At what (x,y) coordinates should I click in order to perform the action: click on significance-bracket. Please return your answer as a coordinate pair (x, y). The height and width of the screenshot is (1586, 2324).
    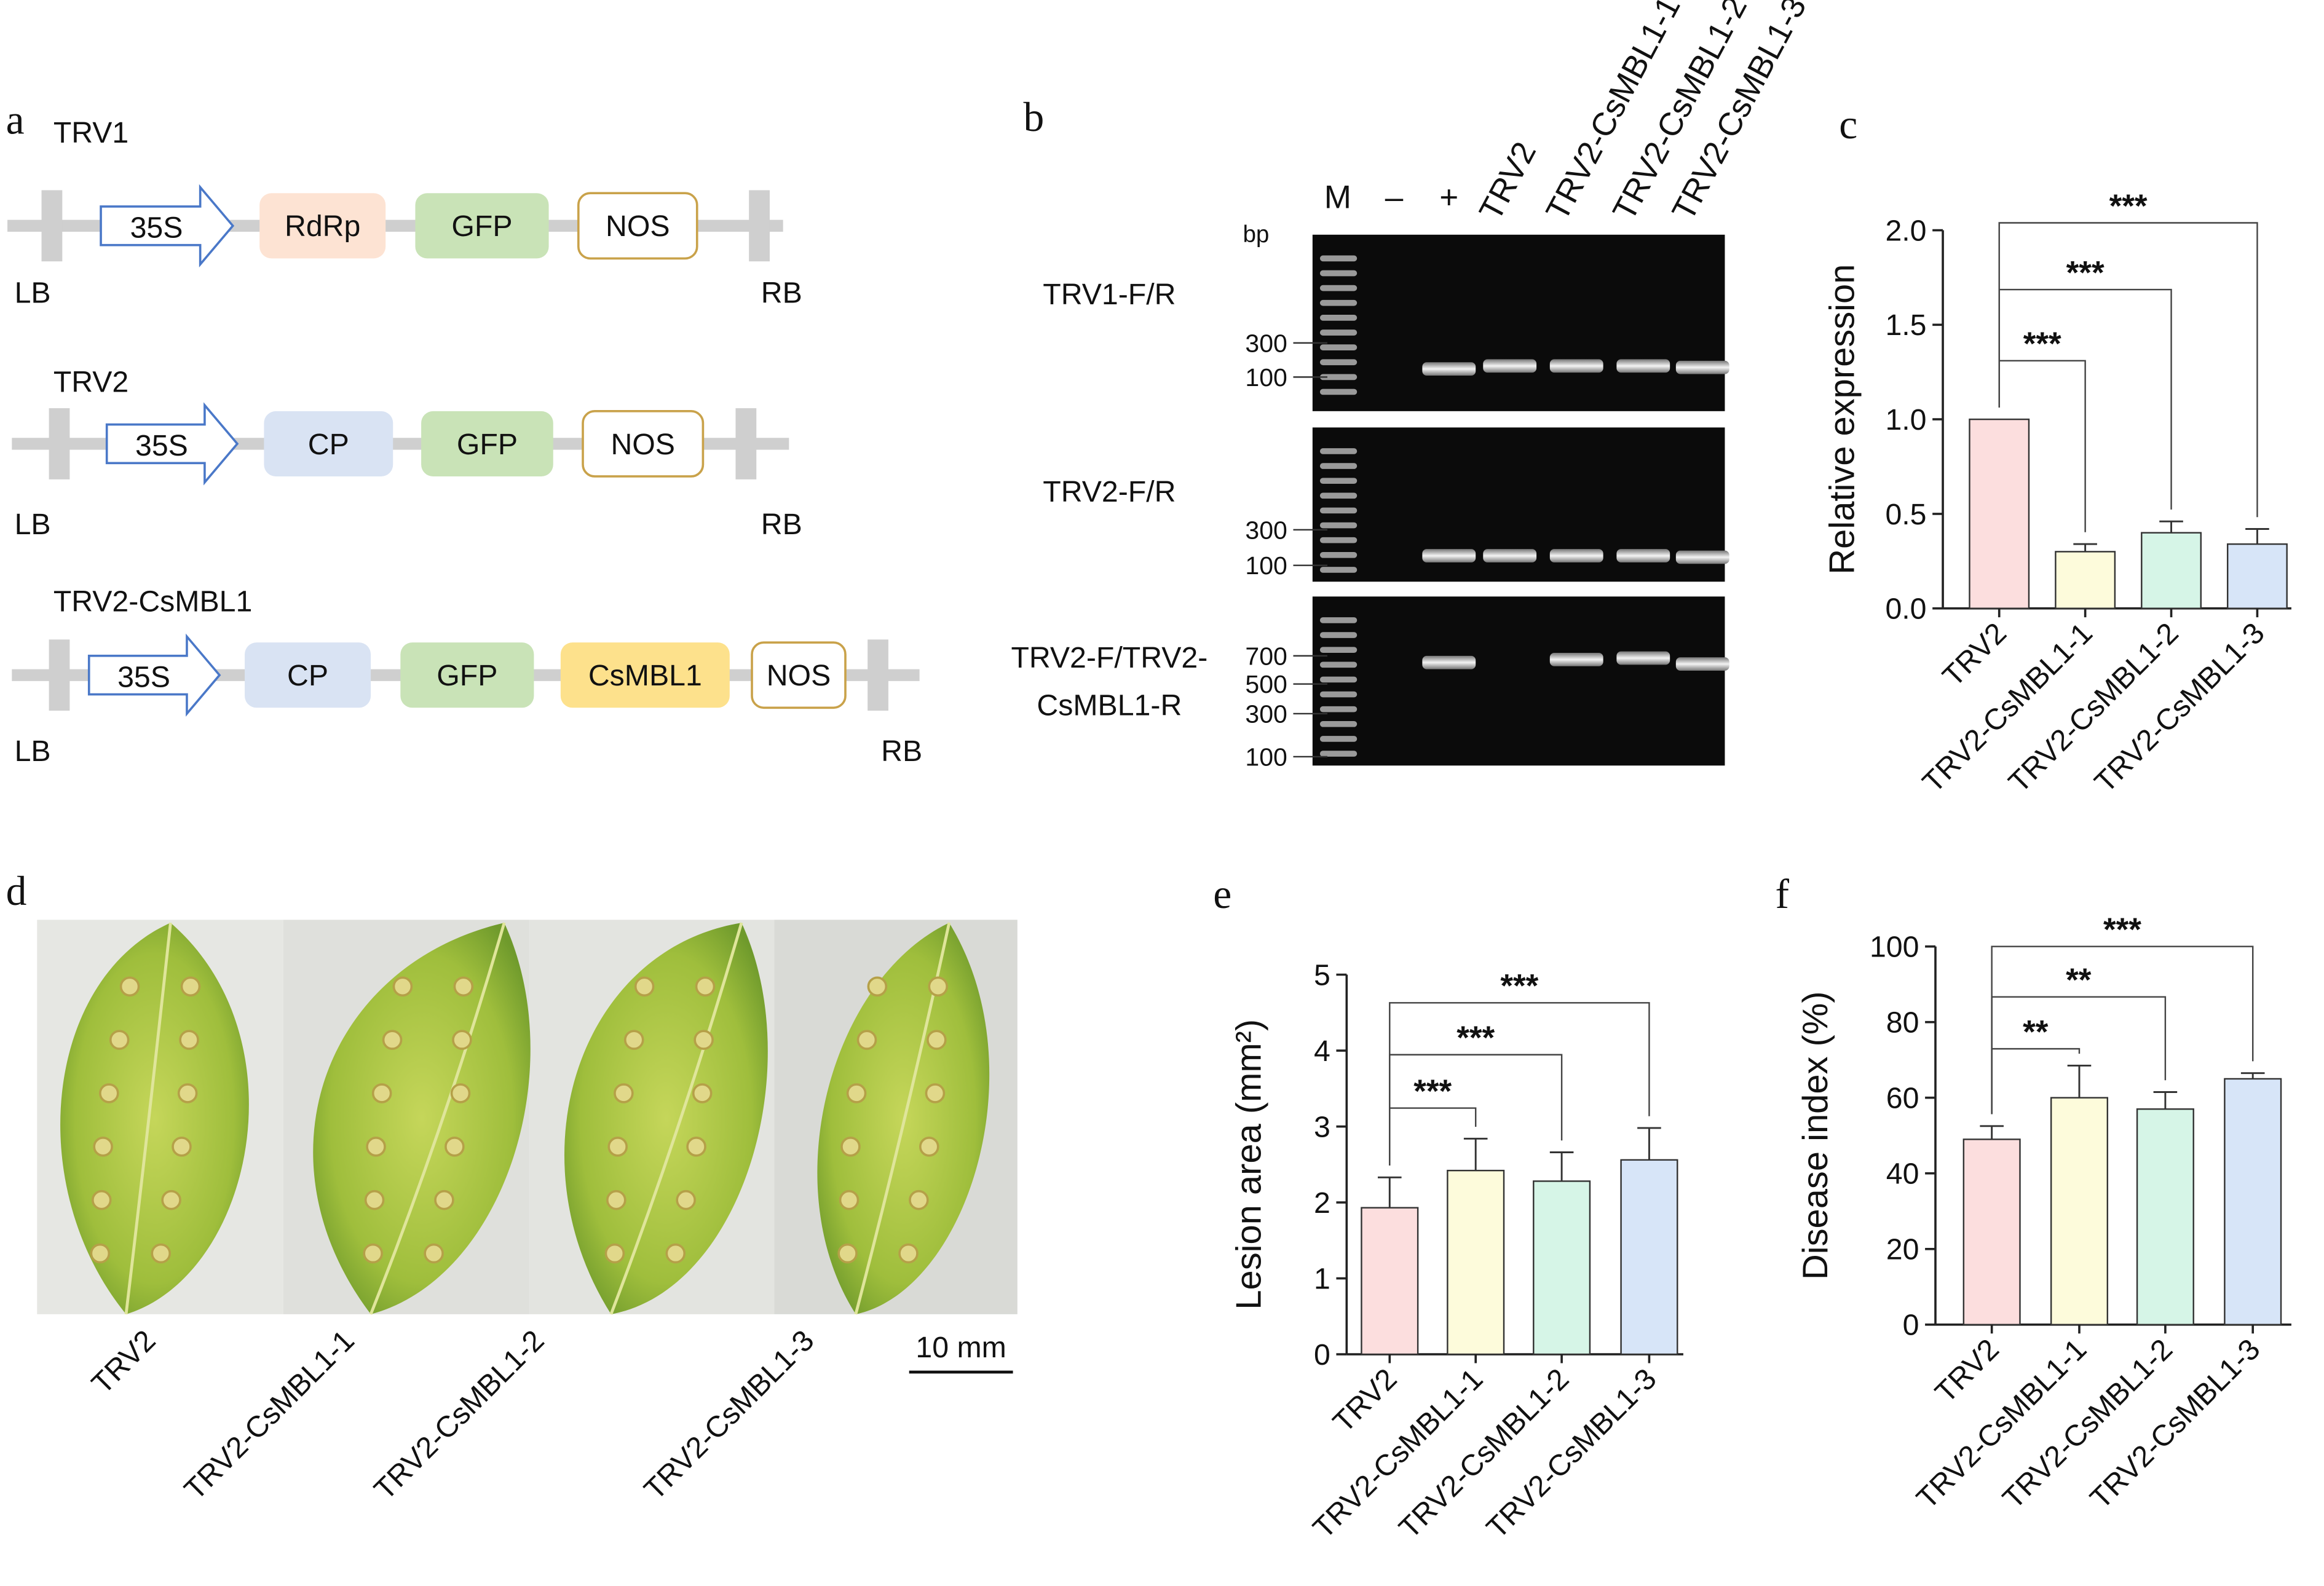
    Looking at the image, I should click on (2122, 1030).